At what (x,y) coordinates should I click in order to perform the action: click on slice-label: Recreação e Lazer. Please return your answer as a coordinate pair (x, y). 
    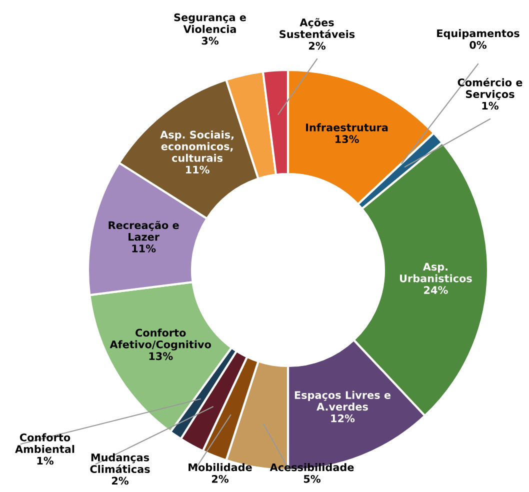
    Looking at the image, I should click on (143, 230).